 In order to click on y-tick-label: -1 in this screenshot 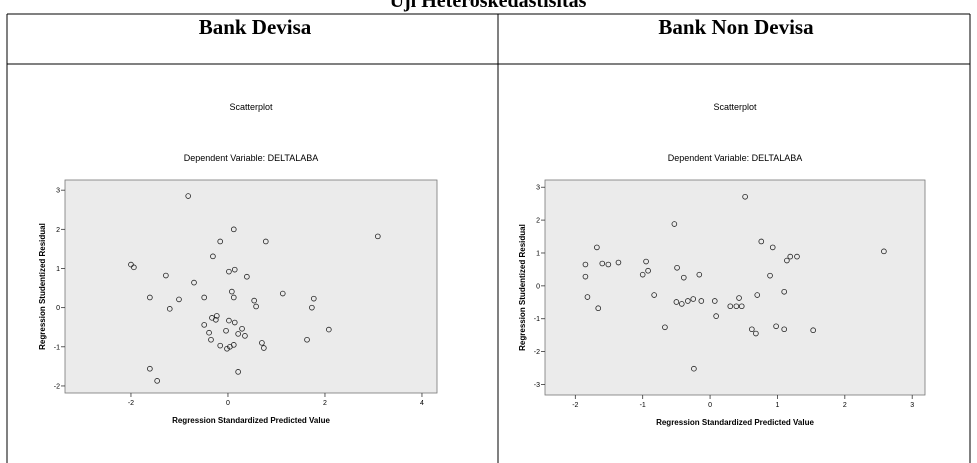, I will do `click(537, 319)`.